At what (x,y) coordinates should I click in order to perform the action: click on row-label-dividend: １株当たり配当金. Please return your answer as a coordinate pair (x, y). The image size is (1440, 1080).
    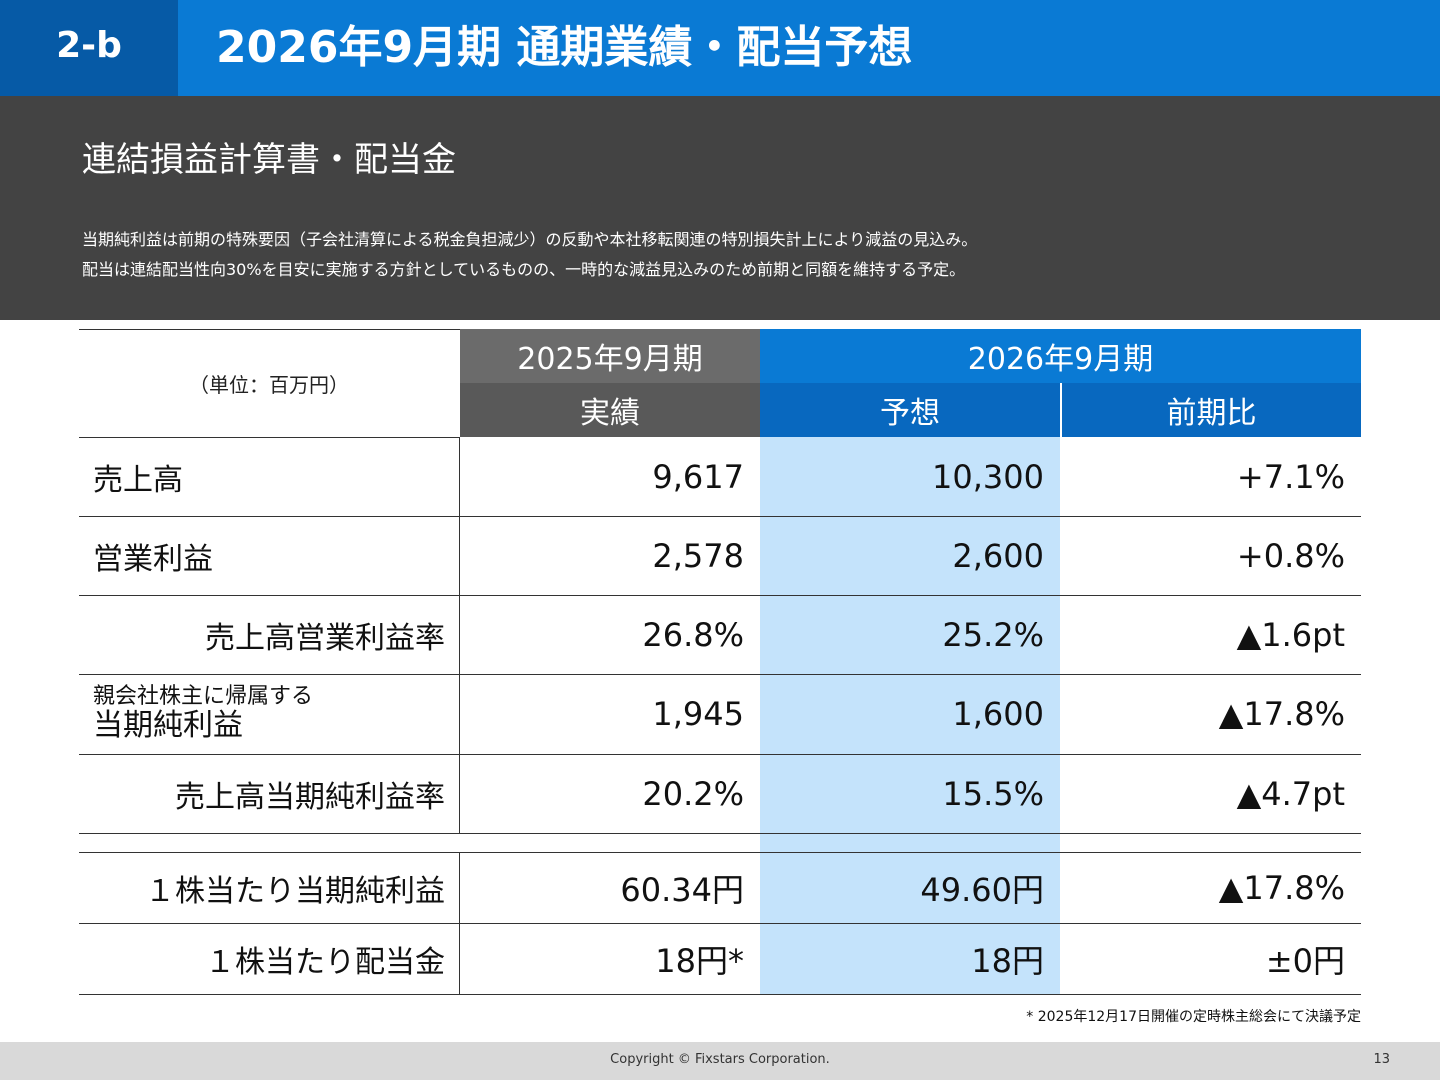
    Looking at the image, I should click on (325, 962).